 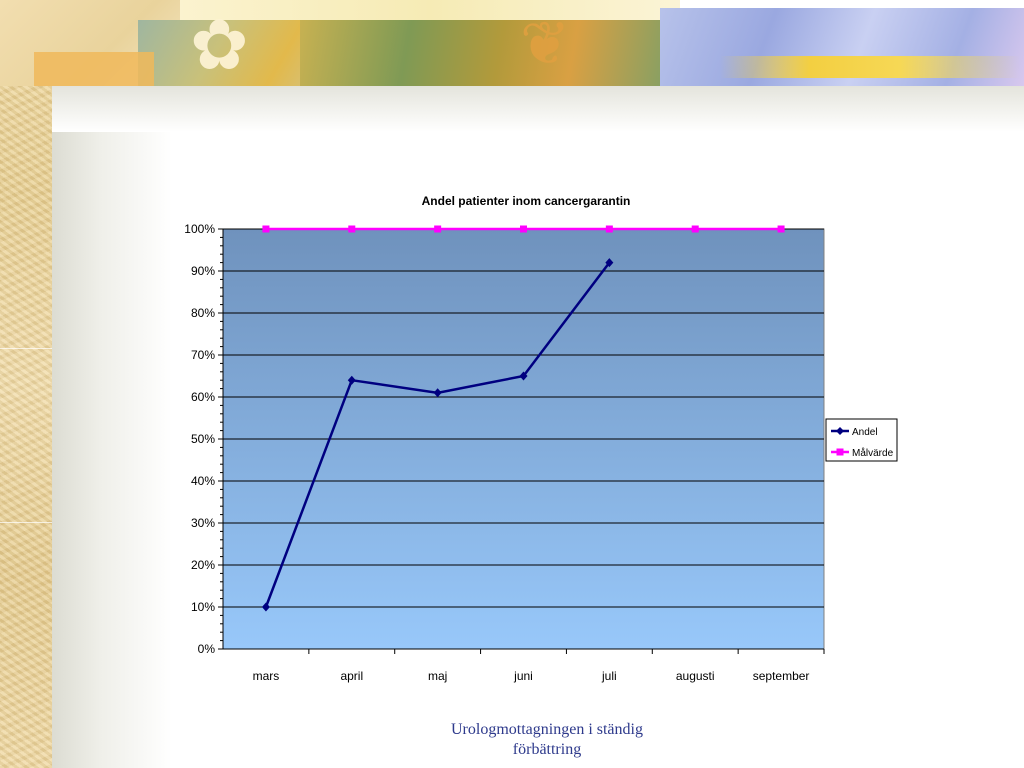 What do you see at coordinates (865, 432) in the screenshot?
I see `legend-label: Andel` at bounding box center [865, 432].